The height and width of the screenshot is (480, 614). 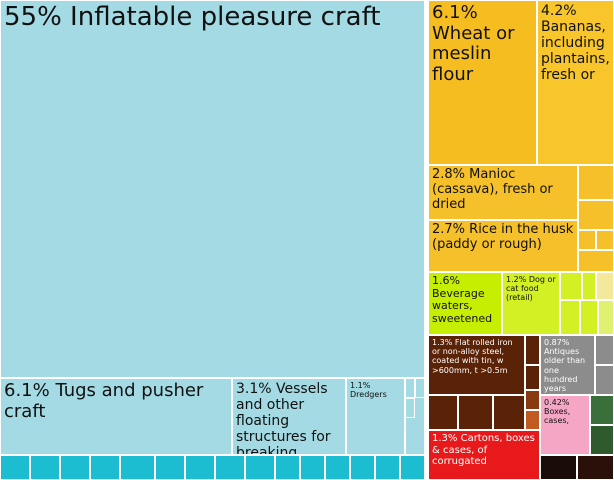 I want to click on treemap-tile: 2.7% Rice in the husk (paddy or rough), so click(x=503, y=246).